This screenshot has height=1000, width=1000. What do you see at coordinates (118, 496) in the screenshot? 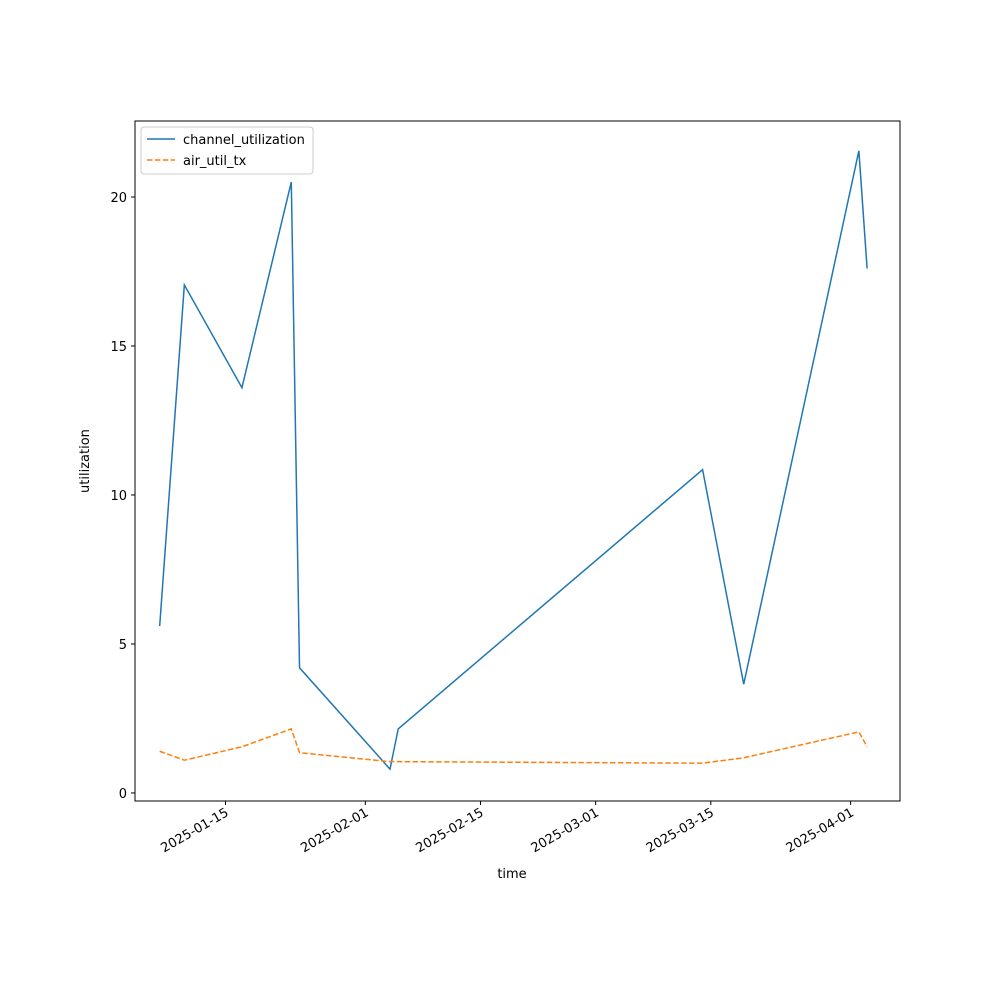
I see `y-tick-label: 10` at bounding box center [118, 496].